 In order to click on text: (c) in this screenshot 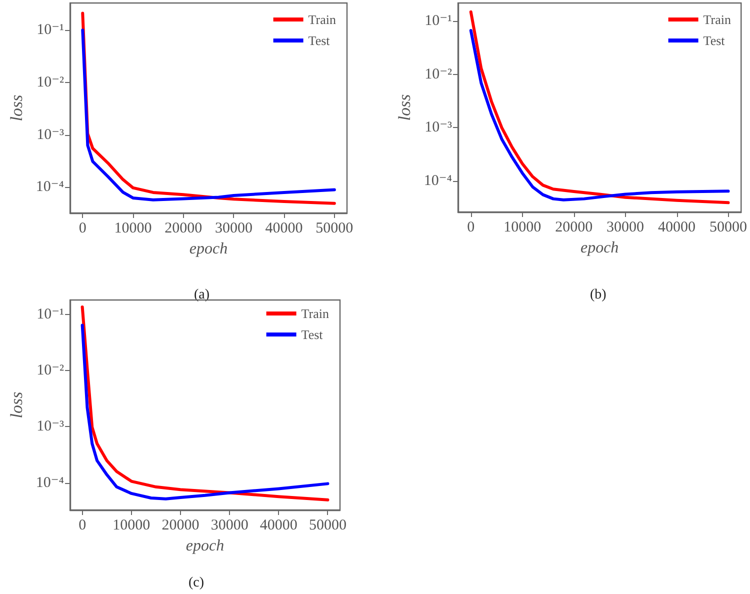, I will do `click(196, 583)`.